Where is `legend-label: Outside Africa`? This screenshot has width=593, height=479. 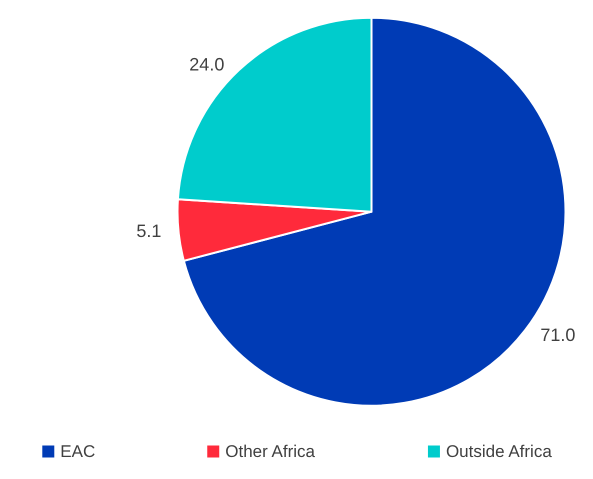
legend-label: Outside Africa is located at coordinates (499, 451).